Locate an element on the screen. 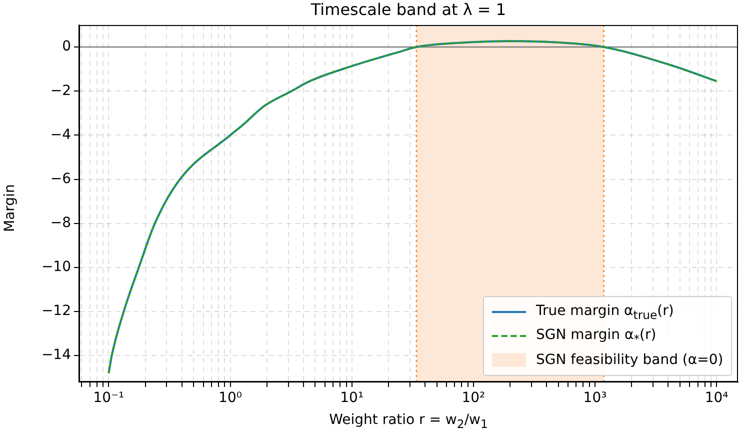  y-tick-label: −4 is located at coordinates (61, 134).